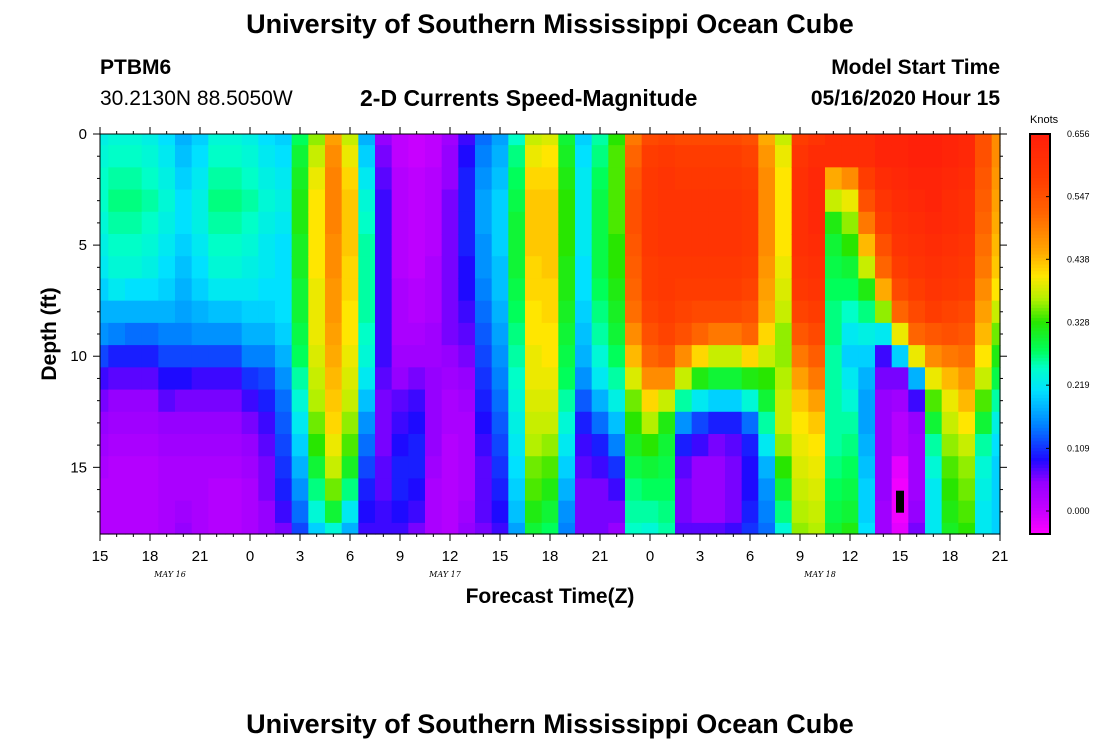 Image resolution: width=1100 pixels, height=750 pixels. I want to click on date-label: MAY 18, so click(819, 574).